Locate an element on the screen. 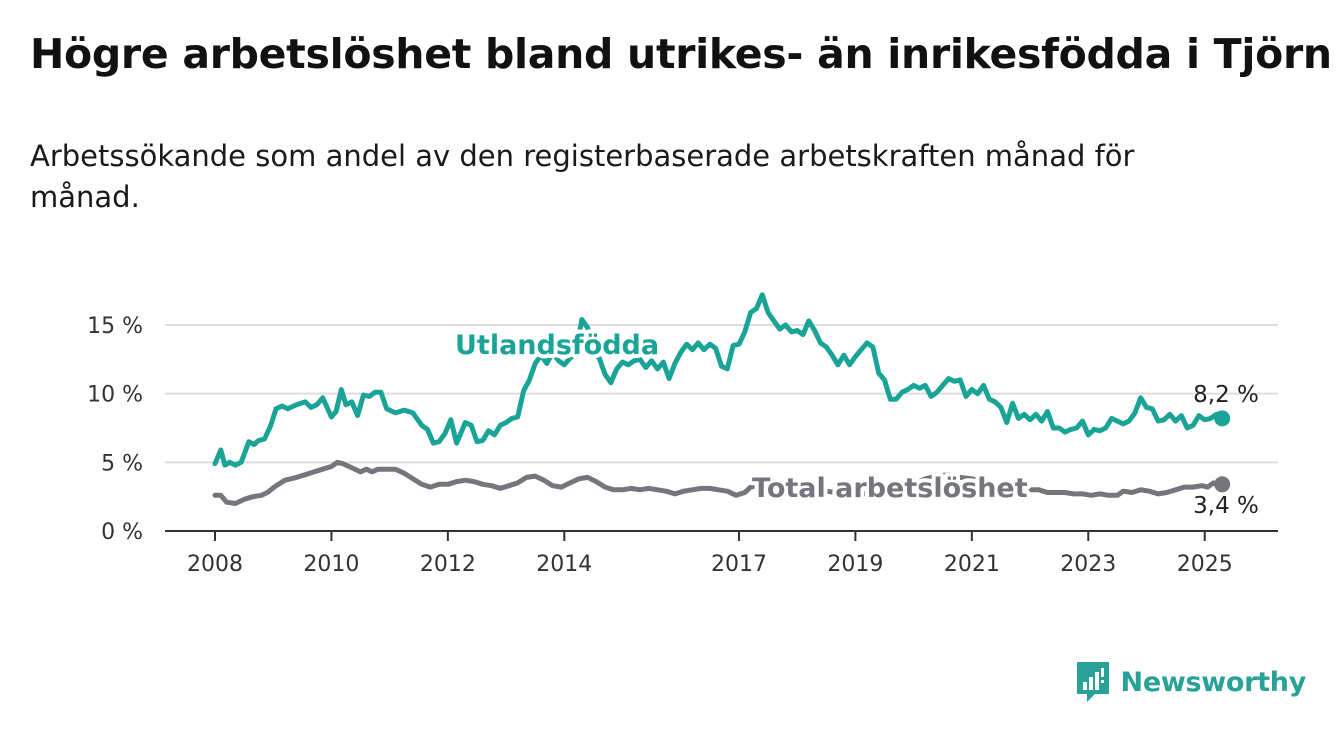 Image resolution: width=1340 pixels, height=734 pixels. y-tick-label: 15 % is located at coordinates (115, 326).